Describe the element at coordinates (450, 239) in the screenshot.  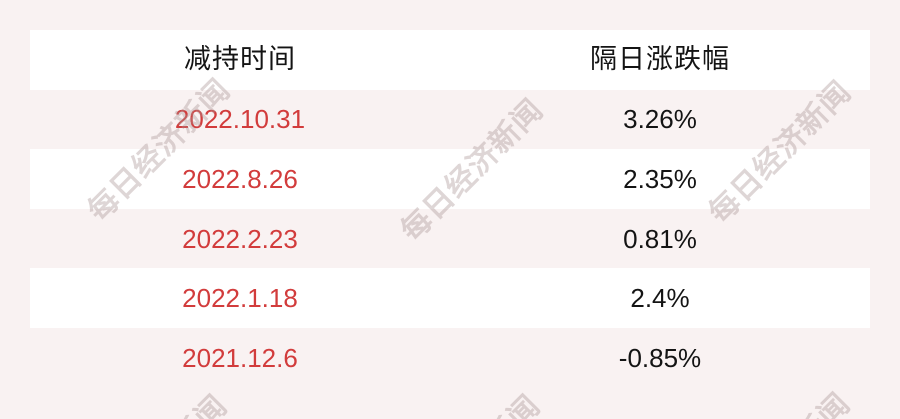
I see `table-row: 2022.2.23 0.81%` at that location.